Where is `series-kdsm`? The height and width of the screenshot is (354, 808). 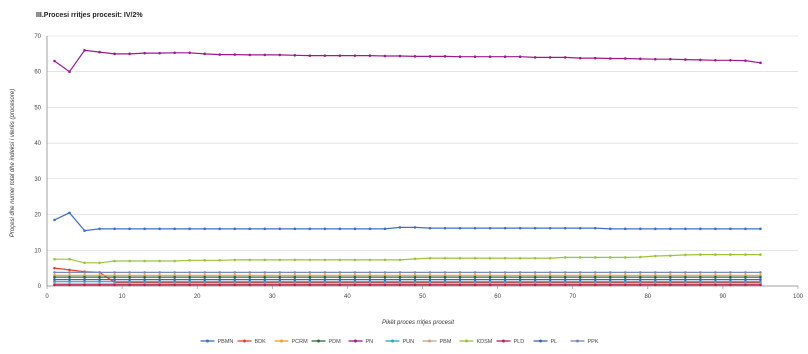
series-kdsm is located at coordinates (407, 259).